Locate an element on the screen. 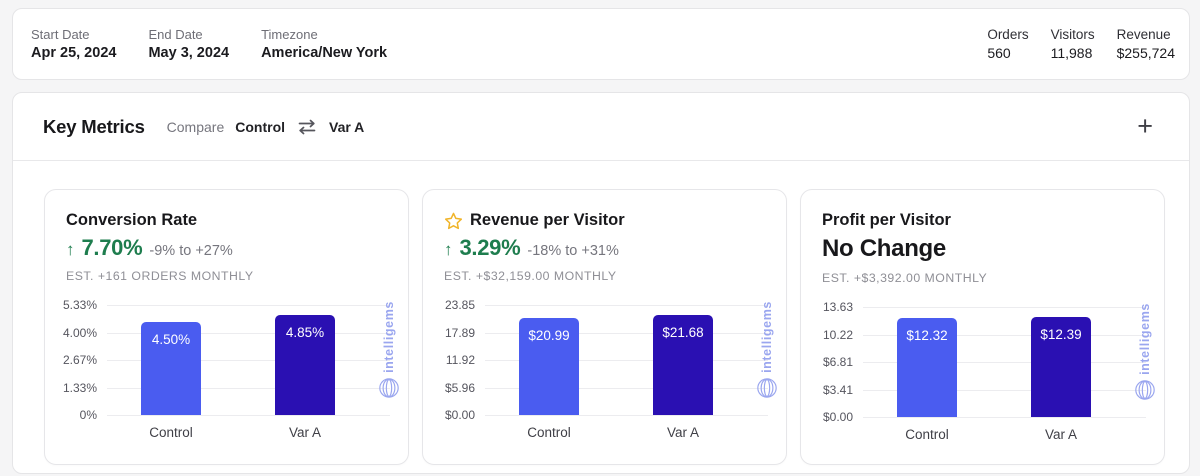 The width and height of the screenshot is (1200, 476). timezone-label: Timezone is located at coordinates (289, 34).